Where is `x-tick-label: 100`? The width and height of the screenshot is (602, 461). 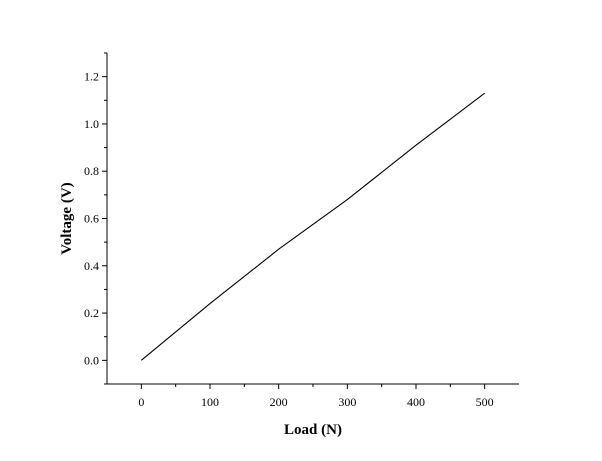
x-tick-label: 100 is located at coordinates (210, 402).